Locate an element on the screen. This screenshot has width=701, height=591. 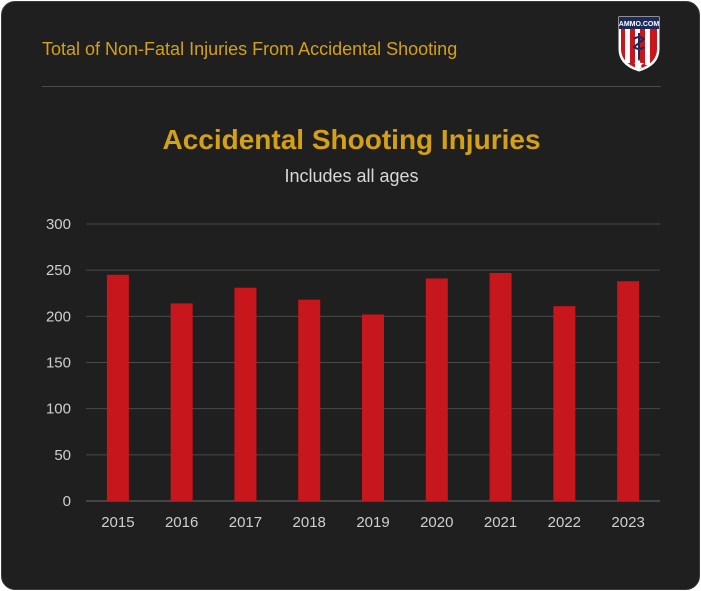
ammo-logo-icon: AMMO.COM is located at coordinates (639, 44).